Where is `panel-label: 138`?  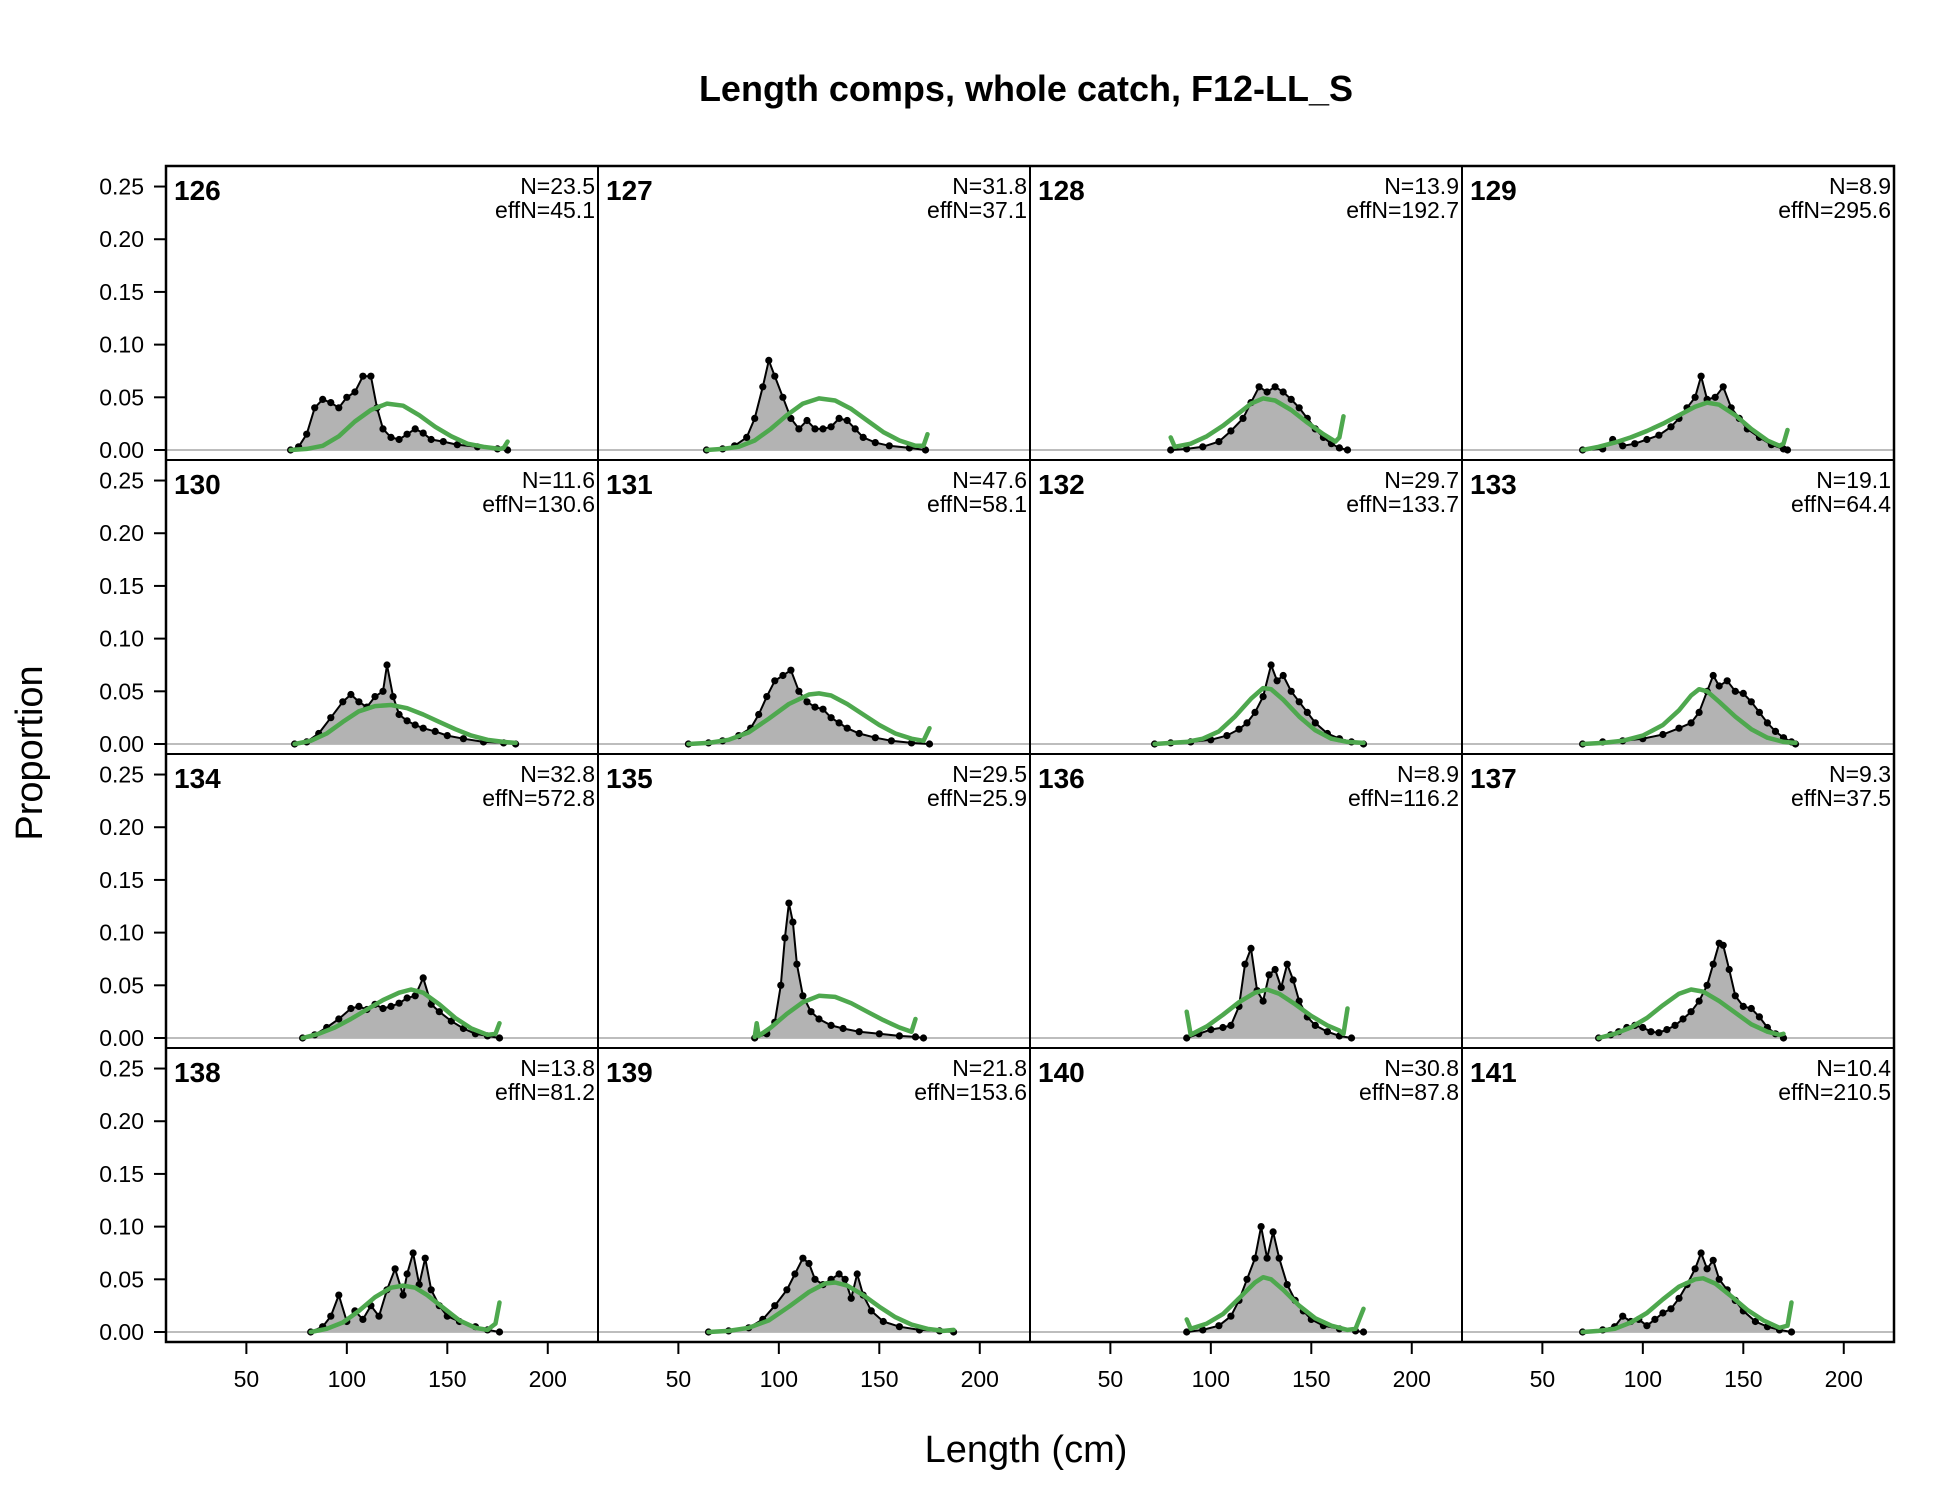
panel-label: 138 is located at coordinates (197, 1072).